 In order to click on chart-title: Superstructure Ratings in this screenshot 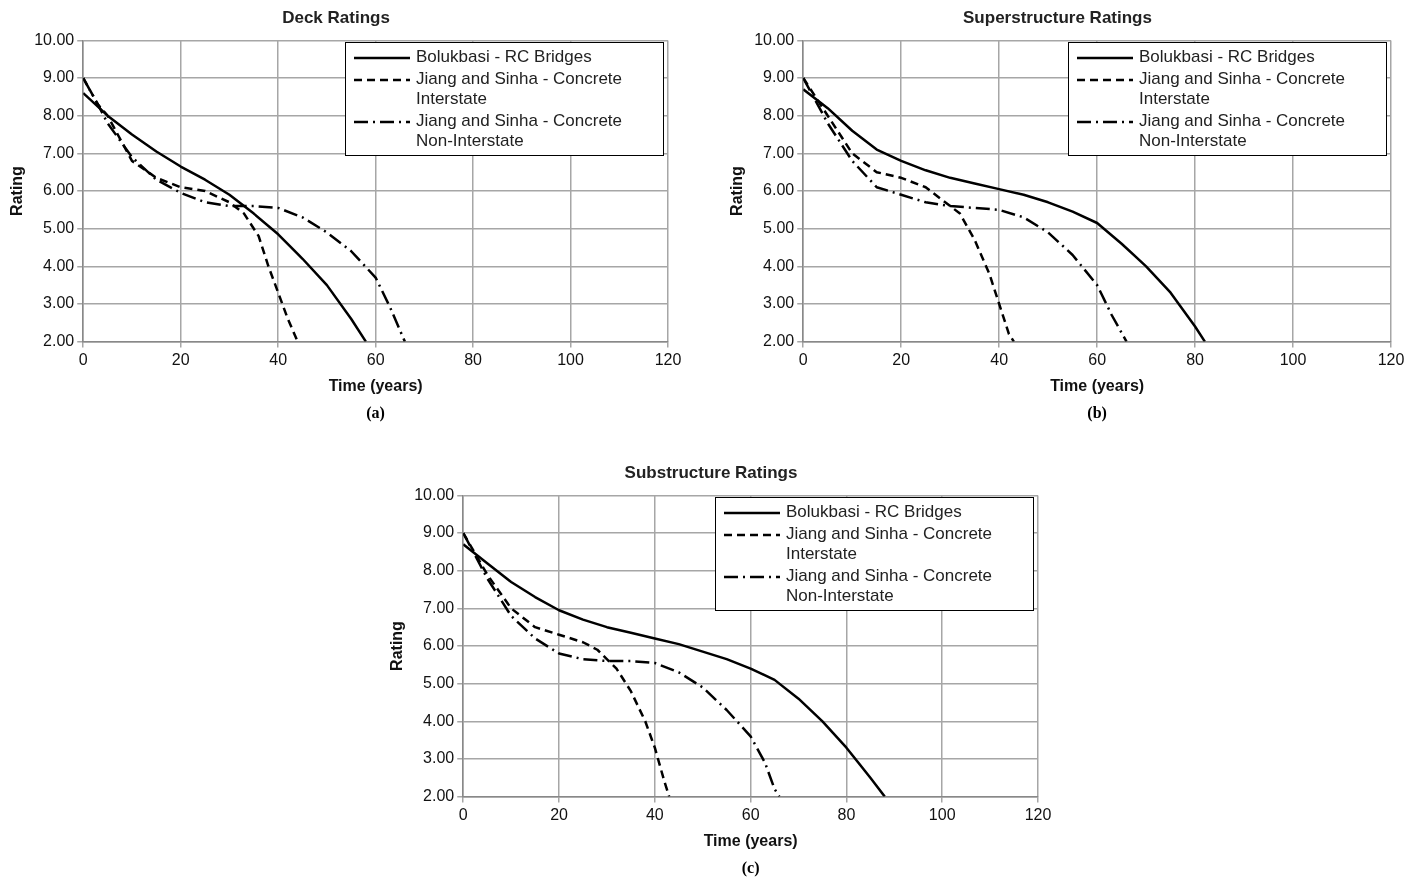, I will do `click(1057, 17)`.